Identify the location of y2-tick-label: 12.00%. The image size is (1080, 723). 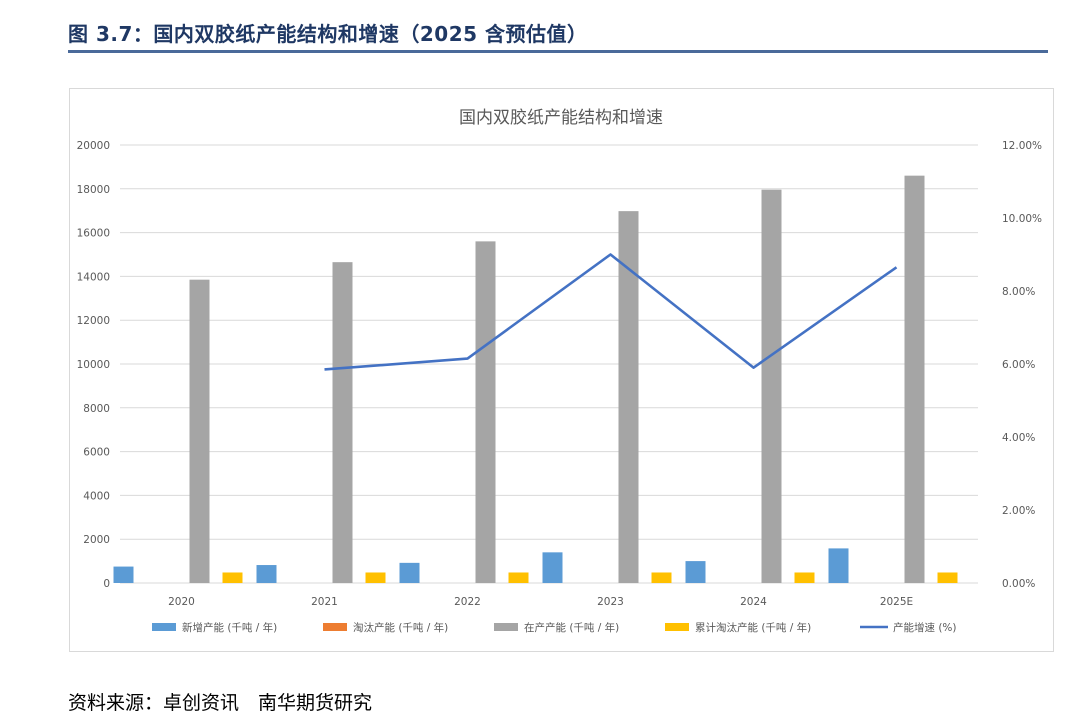
(1022, 146).